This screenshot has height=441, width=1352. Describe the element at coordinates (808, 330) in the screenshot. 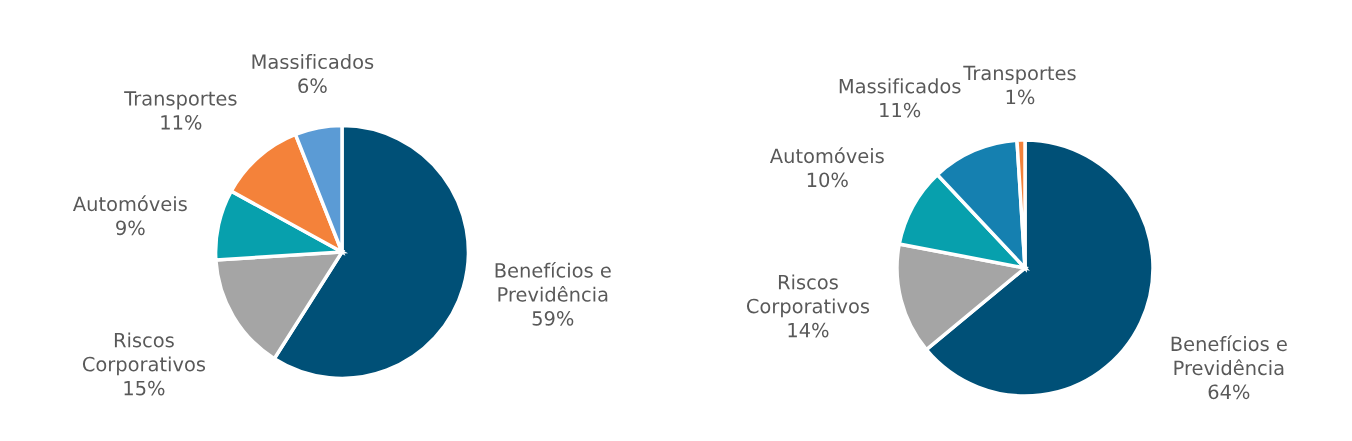

I see `data-label: 14%` at that location.